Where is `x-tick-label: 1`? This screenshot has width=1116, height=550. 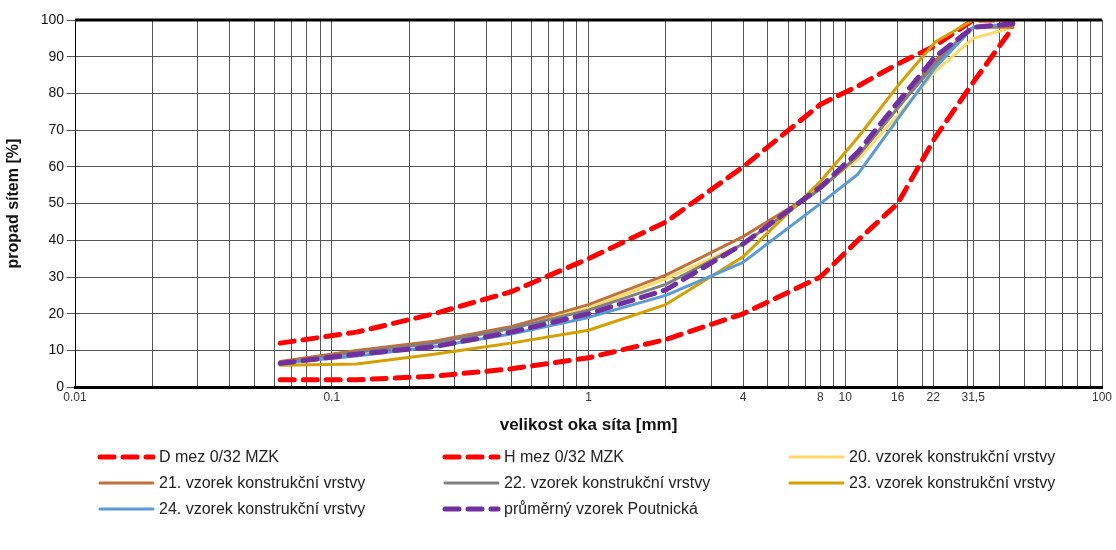 x-tick-label: 1 is located at coordinates (589, 396).